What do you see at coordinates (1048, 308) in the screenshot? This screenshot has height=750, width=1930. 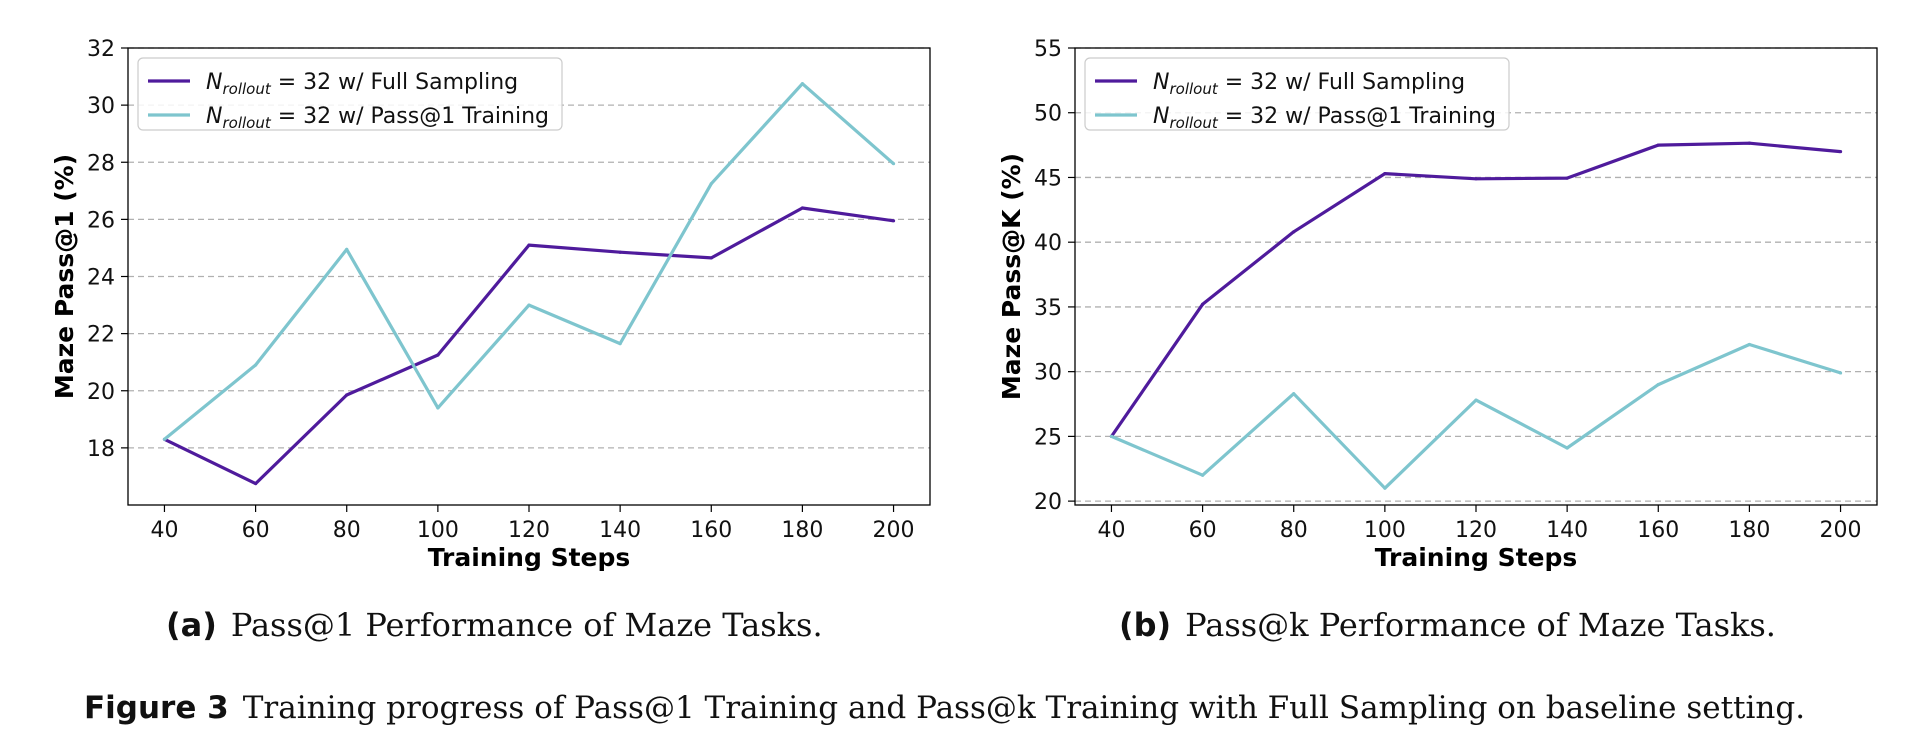 I see `y-tick-label-35: 35` at bounding box center [1048, 308].